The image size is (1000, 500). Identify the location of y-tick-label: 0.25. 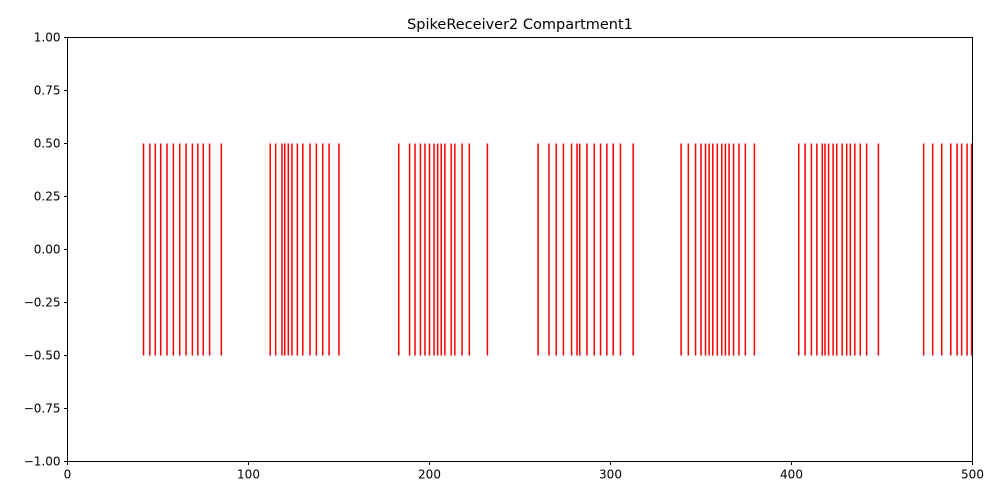
(47, 197).